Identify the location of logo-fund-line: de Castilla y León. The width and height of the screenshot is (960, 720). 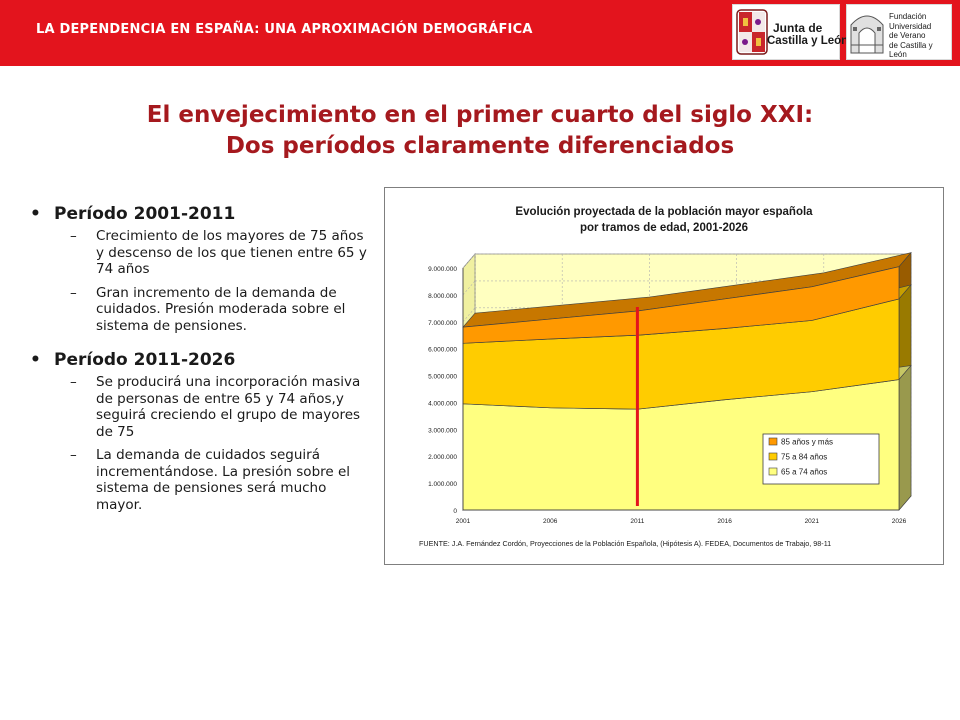
(911, 50).